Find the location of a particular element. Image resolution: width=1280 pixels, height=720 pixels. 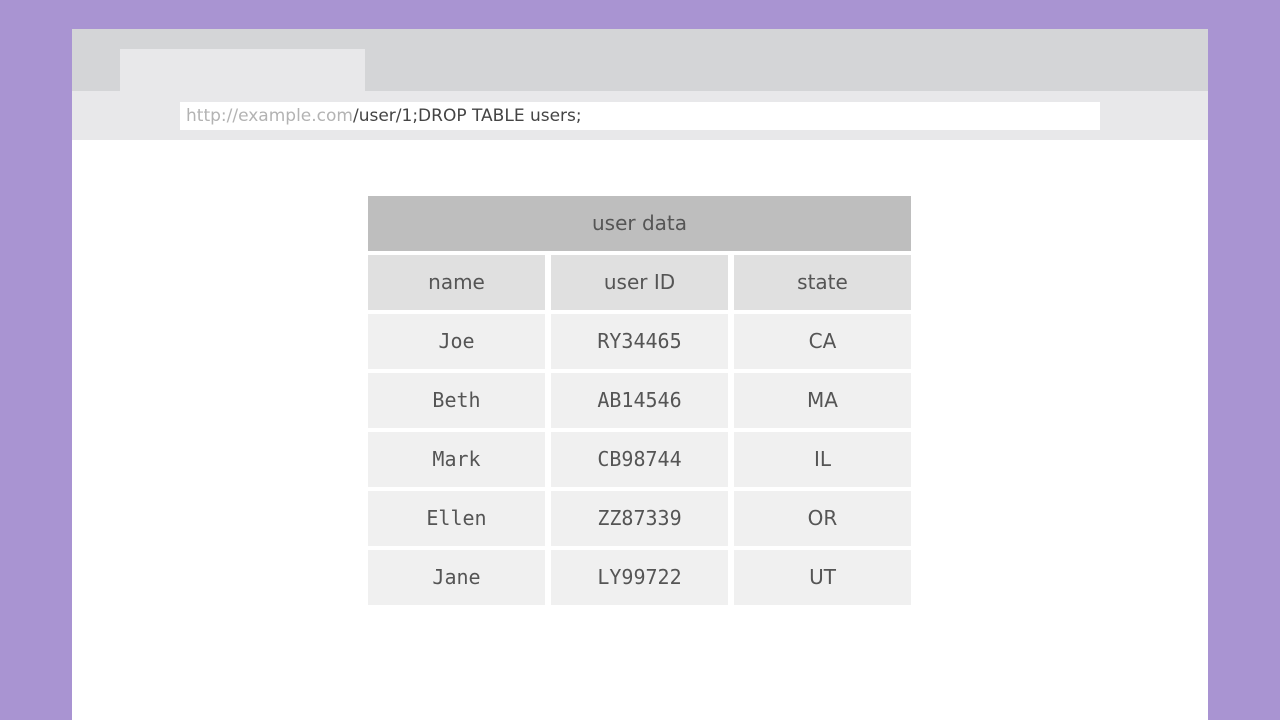

state-cell: MA is located at coordinates (822, 400).